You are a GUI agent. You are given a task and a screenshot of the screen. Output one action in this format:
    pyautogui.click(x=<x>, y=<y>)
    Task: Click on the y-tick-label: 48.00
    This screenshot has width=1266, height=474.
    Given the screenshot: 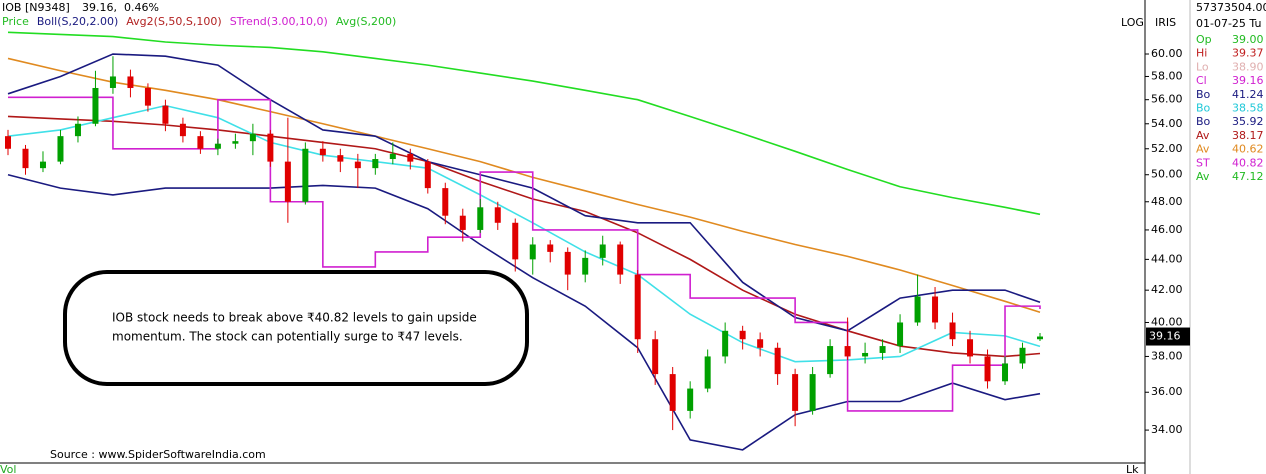 What is the action you would take?
    pyautogui.click(x=1167, y=201)
    